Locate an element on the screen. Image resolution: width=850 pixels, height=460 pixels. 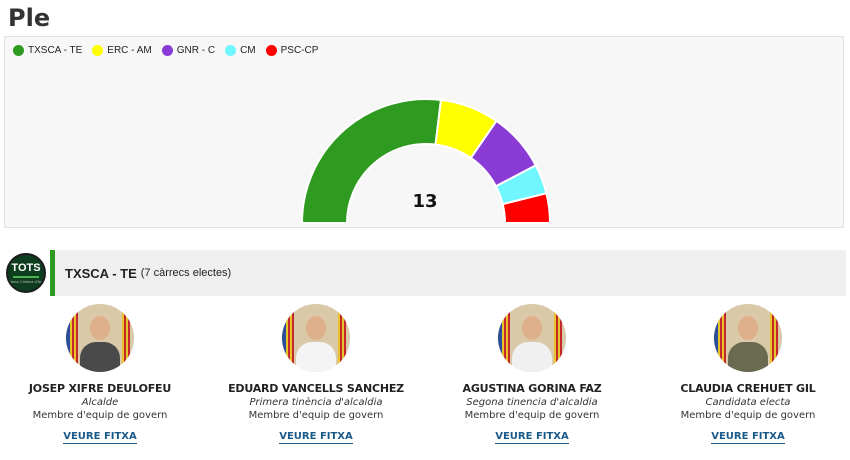
chart-legend: TXSCA - TE ERC - AM GNR - C CM PSC-CP is located at coordinates (165, 50).